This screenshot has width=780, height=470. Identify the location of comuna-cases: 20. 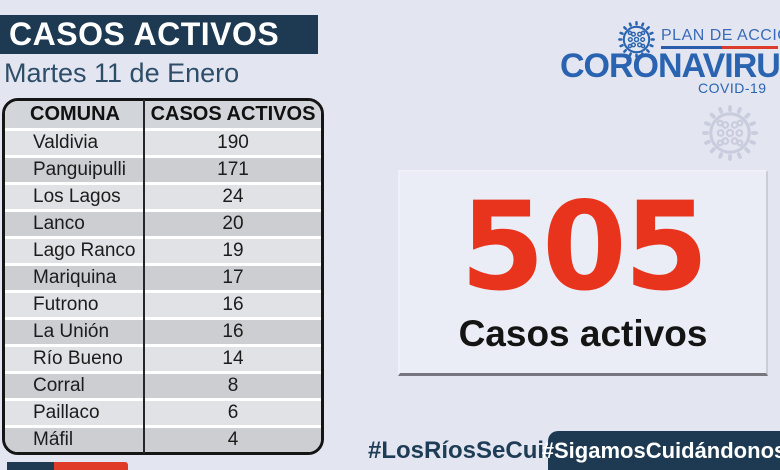
(233, 223).